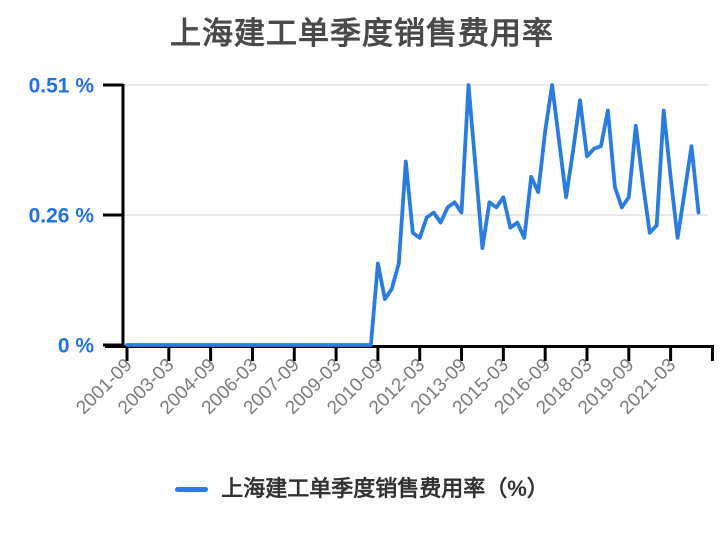  I want to click on legend-series-label: 上海建工单季度销售费用率（%）, so click(385, 488).